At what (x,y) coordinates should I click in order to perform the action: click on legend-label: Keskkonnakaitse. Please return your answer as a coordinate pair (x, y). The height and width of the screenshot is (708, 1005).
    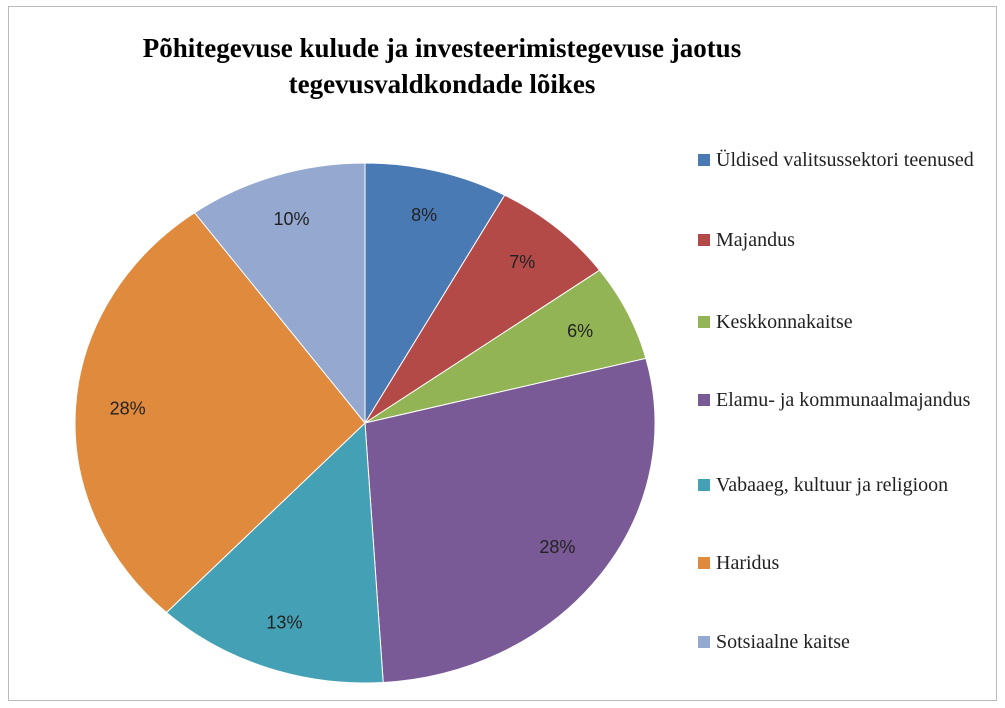
    Looking at the image, I should click on (784, 322).